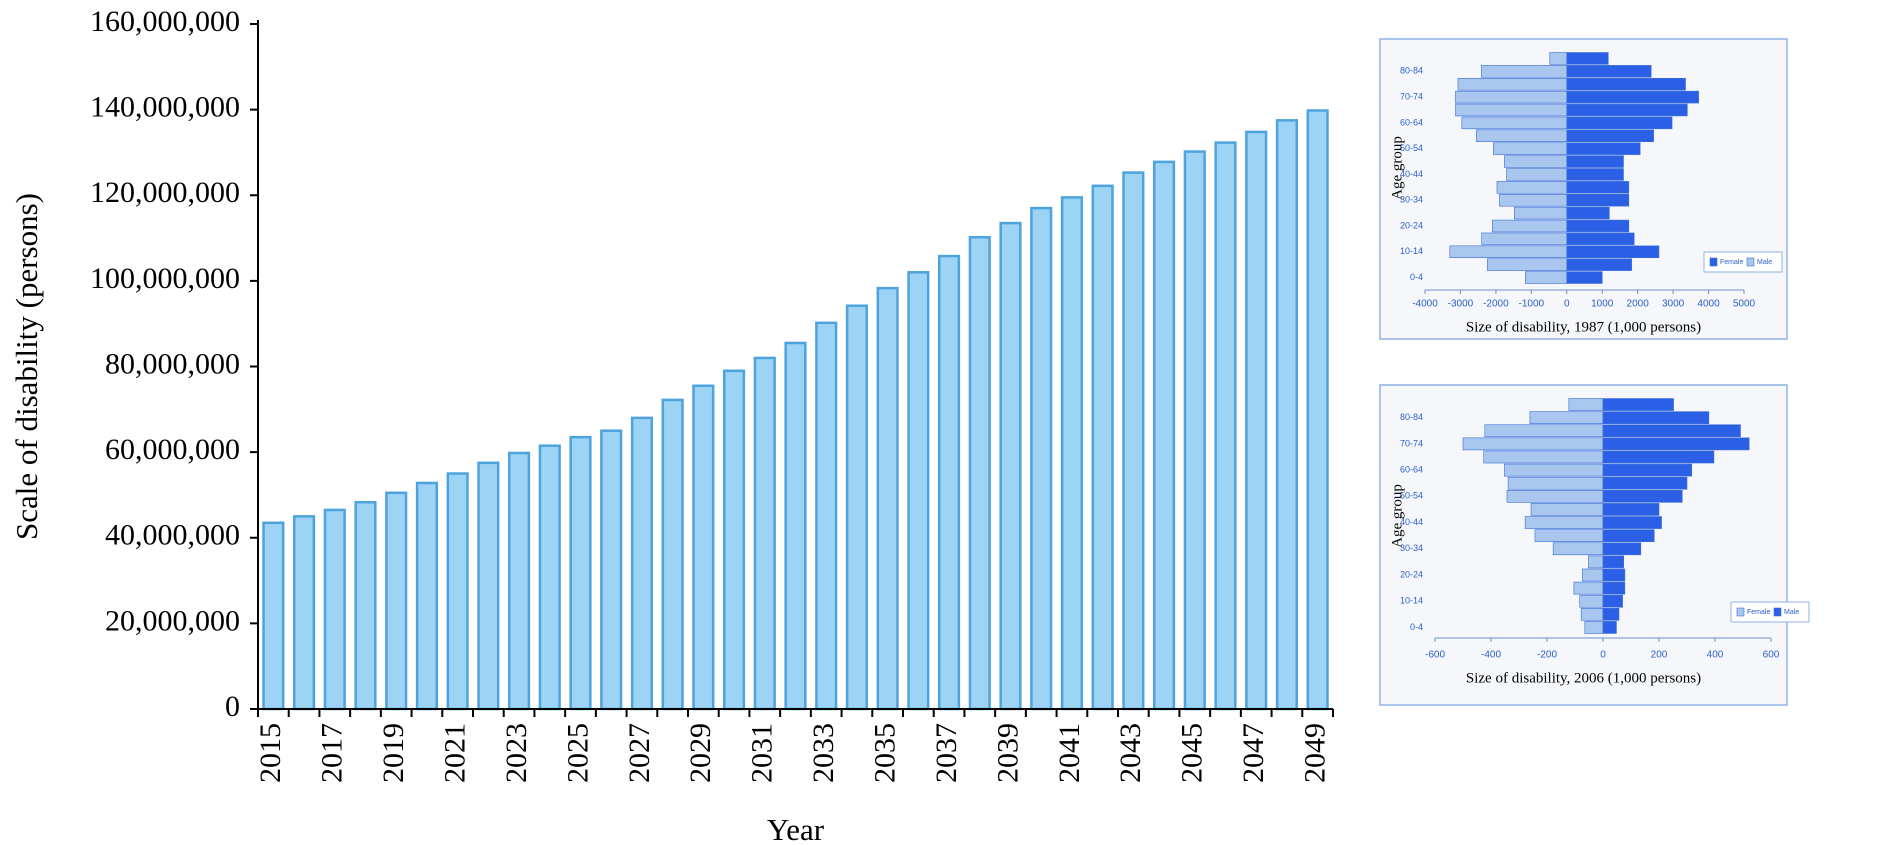 Image resolution: width=1890 pixels, height=845 pixels. Describe the element at coordinates (1583, 678) in the screenshot. I see `x-axis-title: Size of disability, 2006 (1,000 persons)` at that location.